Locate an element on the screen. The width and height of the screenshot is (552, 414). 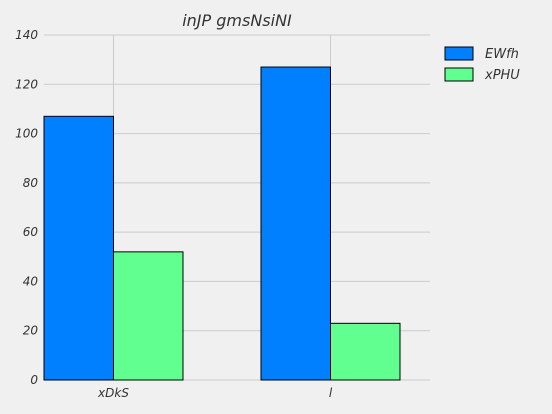
x-tick-label: xDkS is located at coordinates (113, 393).